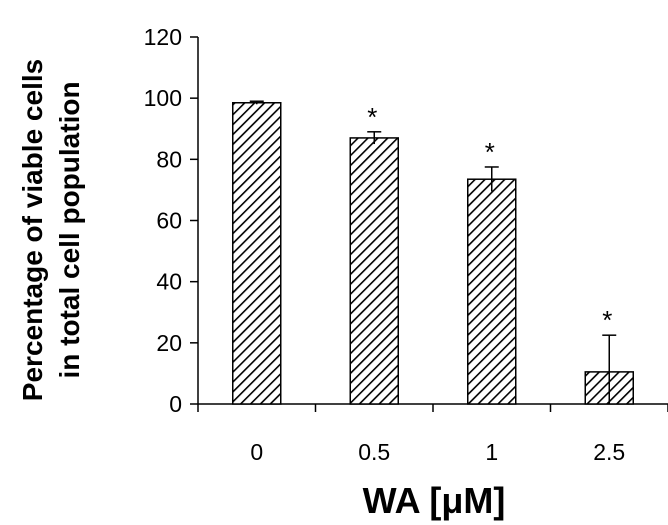  I want to click on y-tick-label: 100, so click(163, 98).